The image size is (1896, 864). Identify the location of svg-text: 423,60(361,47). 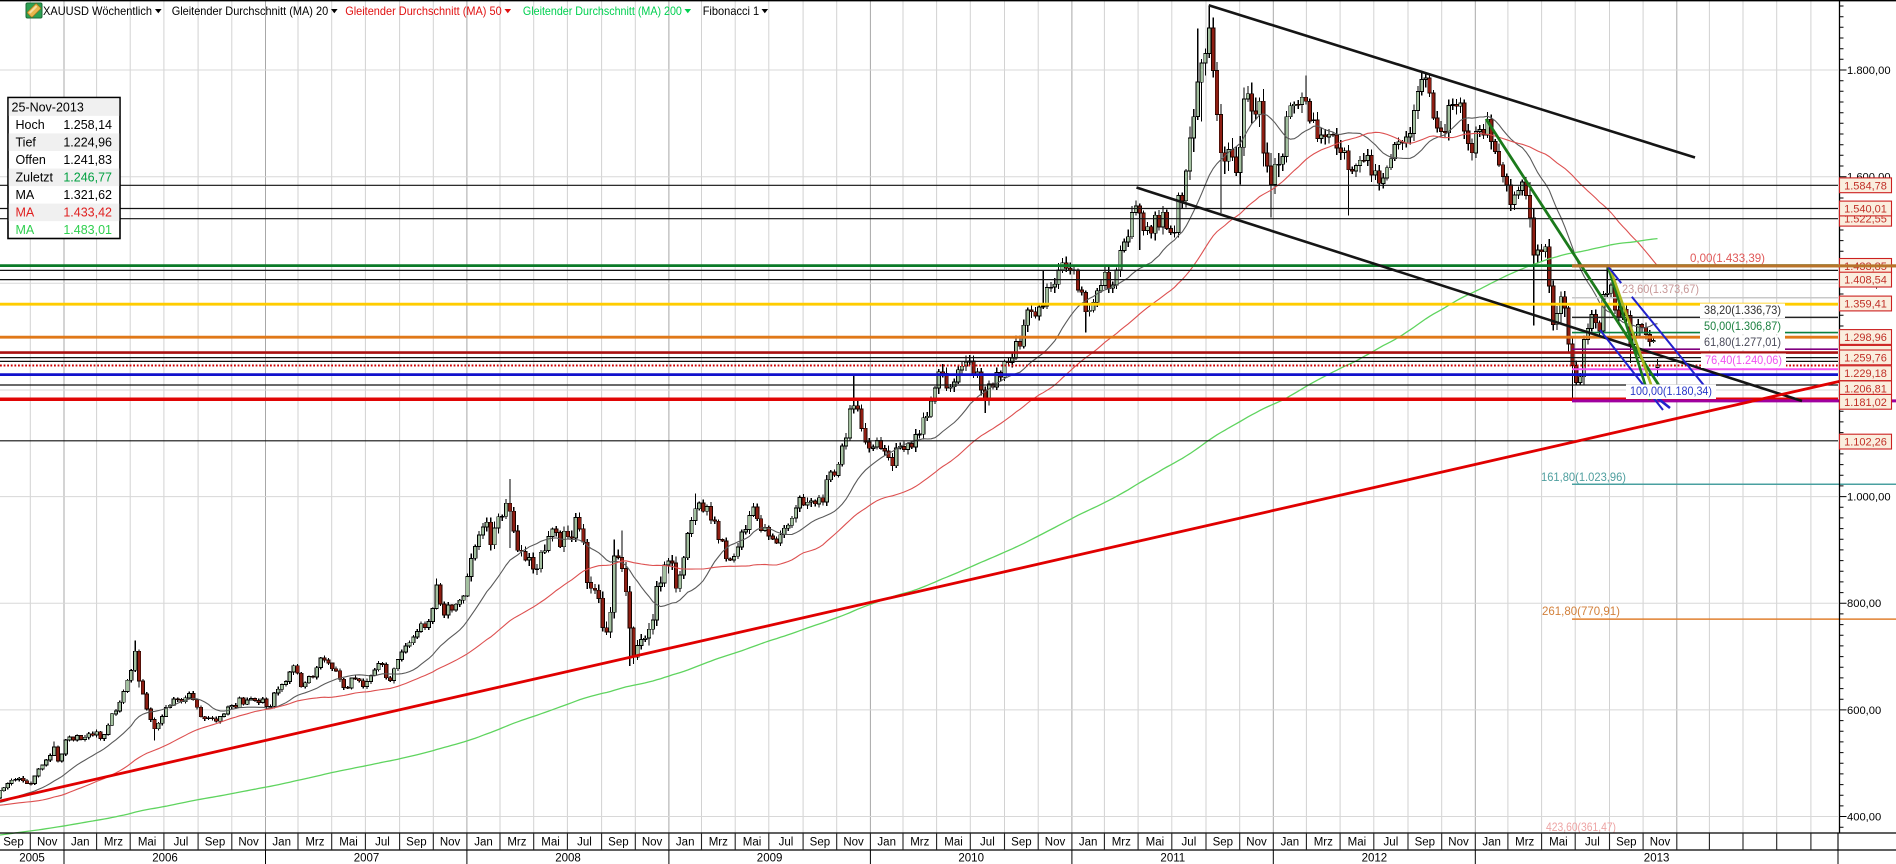
(1581, 827).